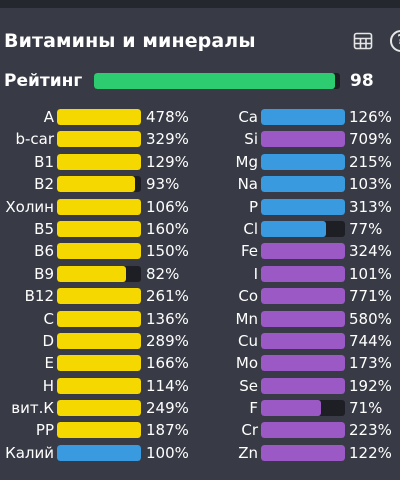 This screenshot has height=480, width=400. Describe the element at coordinates (48, 318) in the screenshot. I see `nutrient-name: C` at that location.